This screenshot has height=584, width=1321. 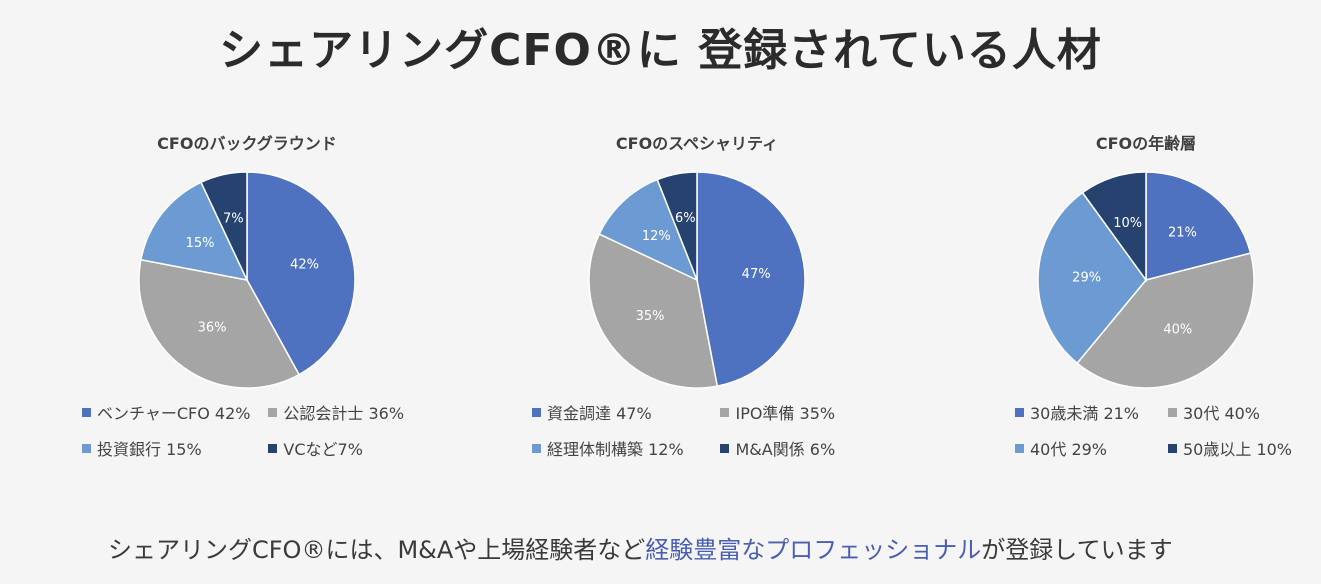 I want to click on legend-item: VCなど7%, so click(x=340, y=448).